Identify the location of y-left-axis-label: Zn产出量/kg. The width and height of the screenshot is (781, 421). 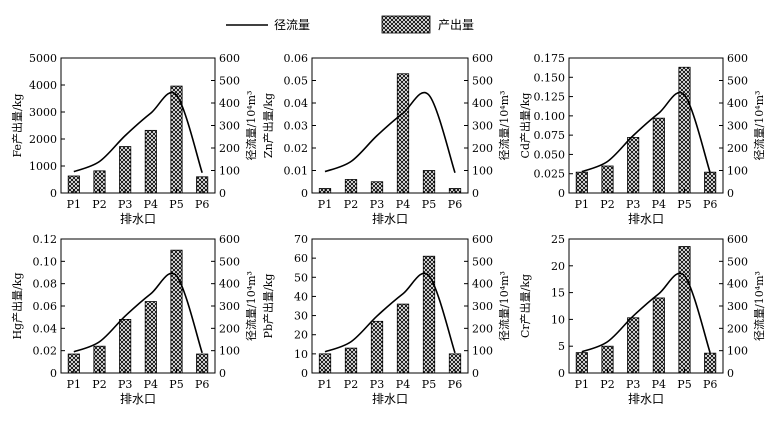
(268, 125).